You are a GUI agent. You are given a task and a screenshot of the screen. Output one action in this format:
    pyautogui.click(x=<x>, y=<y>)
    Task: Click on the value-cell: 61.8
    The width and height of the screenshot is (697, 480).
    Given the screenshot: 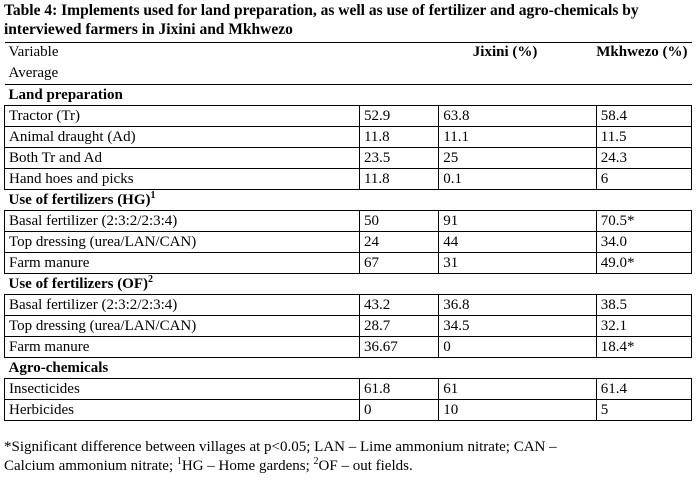 What is the action you would take?
    pyautogui.click(x=399, y=389)
    